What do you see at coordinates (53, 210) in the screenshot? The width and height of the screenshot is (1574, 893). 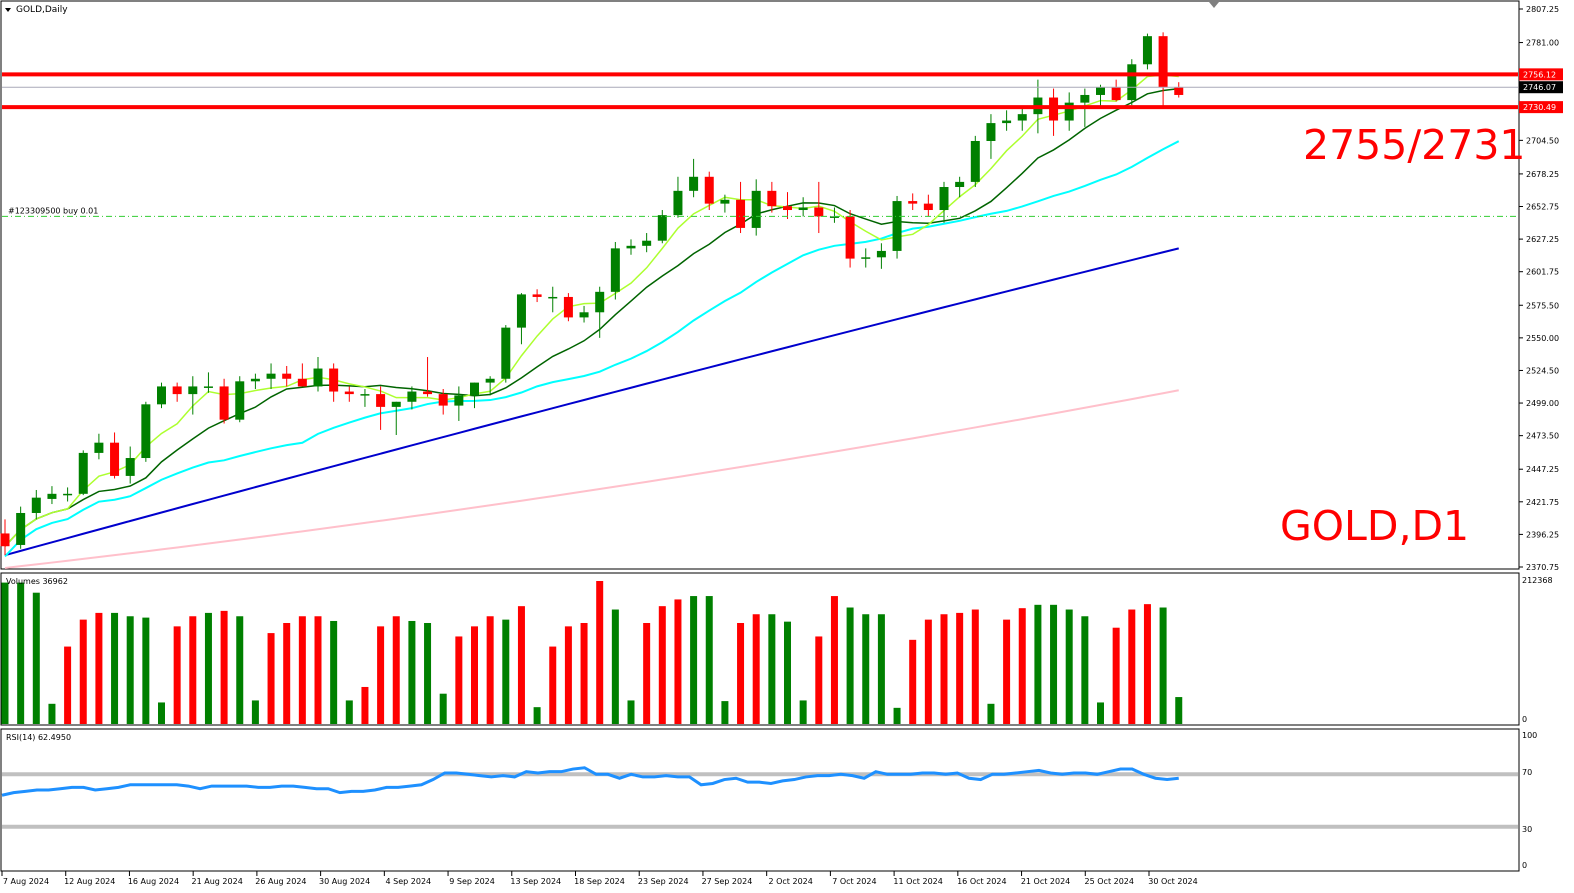 I see `trade-label: #123309500 buy 0.01` at bounding box center [53, 210].